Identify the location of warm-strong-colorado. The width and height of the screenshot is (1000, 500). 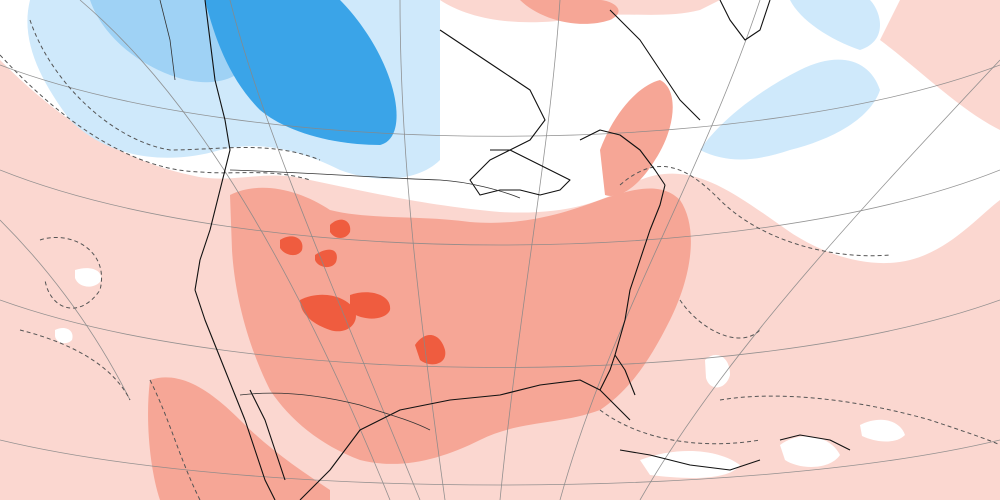
(370, 305).